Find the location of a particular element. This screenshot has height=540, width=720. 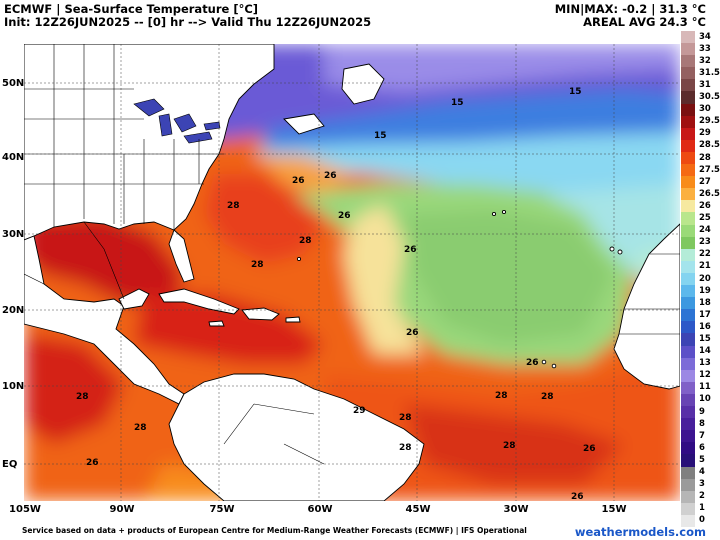

colorbar-label: 33 is located at coordinates (705, 48).